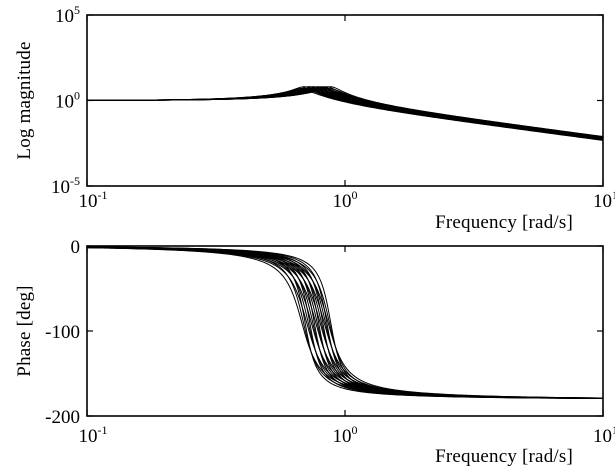 Image resolution: width=615 pixels, height=471 pixels. What do you see at coordinates (62, 332) in the screenshot?
I see `y-tick-label: -100` at bounding box center [62, 332].